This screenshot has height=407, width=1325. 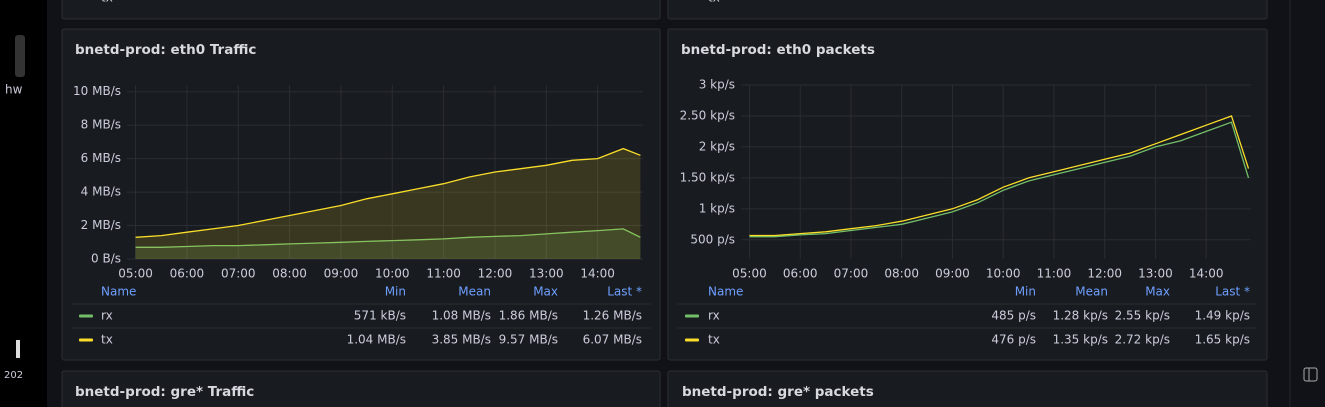 I want to click on area, so click(x=388, y=203).